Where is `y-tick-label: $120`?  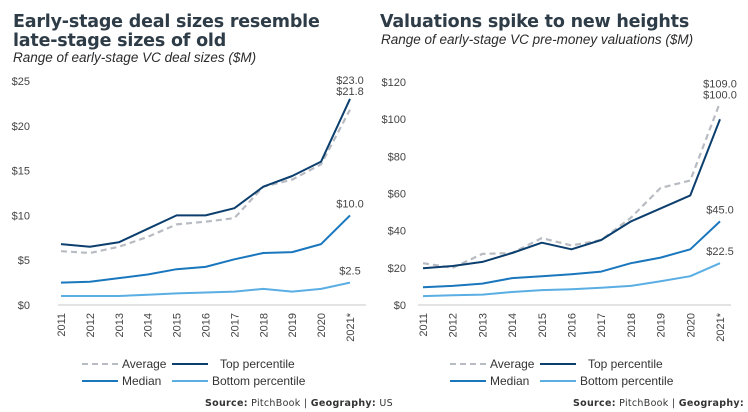
y-tick-label: $120 is located at coordinates (394, 83).